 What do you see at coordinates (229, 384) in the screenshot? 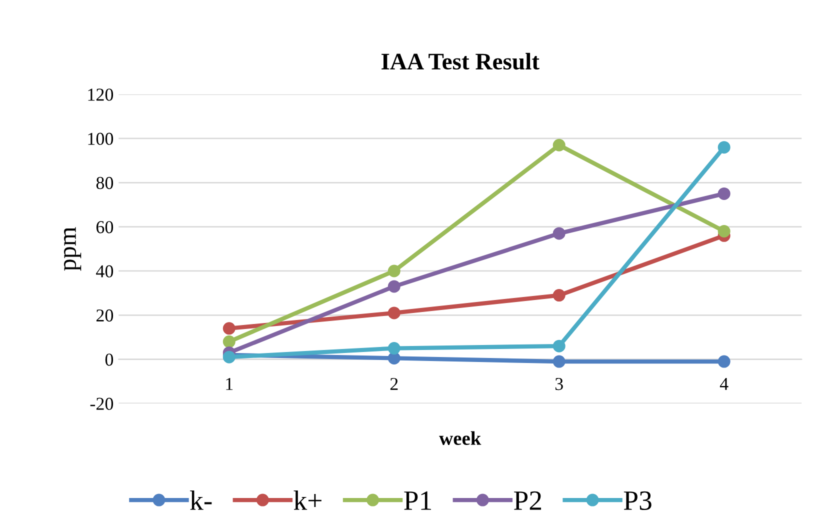
I see `x-tick-label: 1` at bounding box center [229, 384].